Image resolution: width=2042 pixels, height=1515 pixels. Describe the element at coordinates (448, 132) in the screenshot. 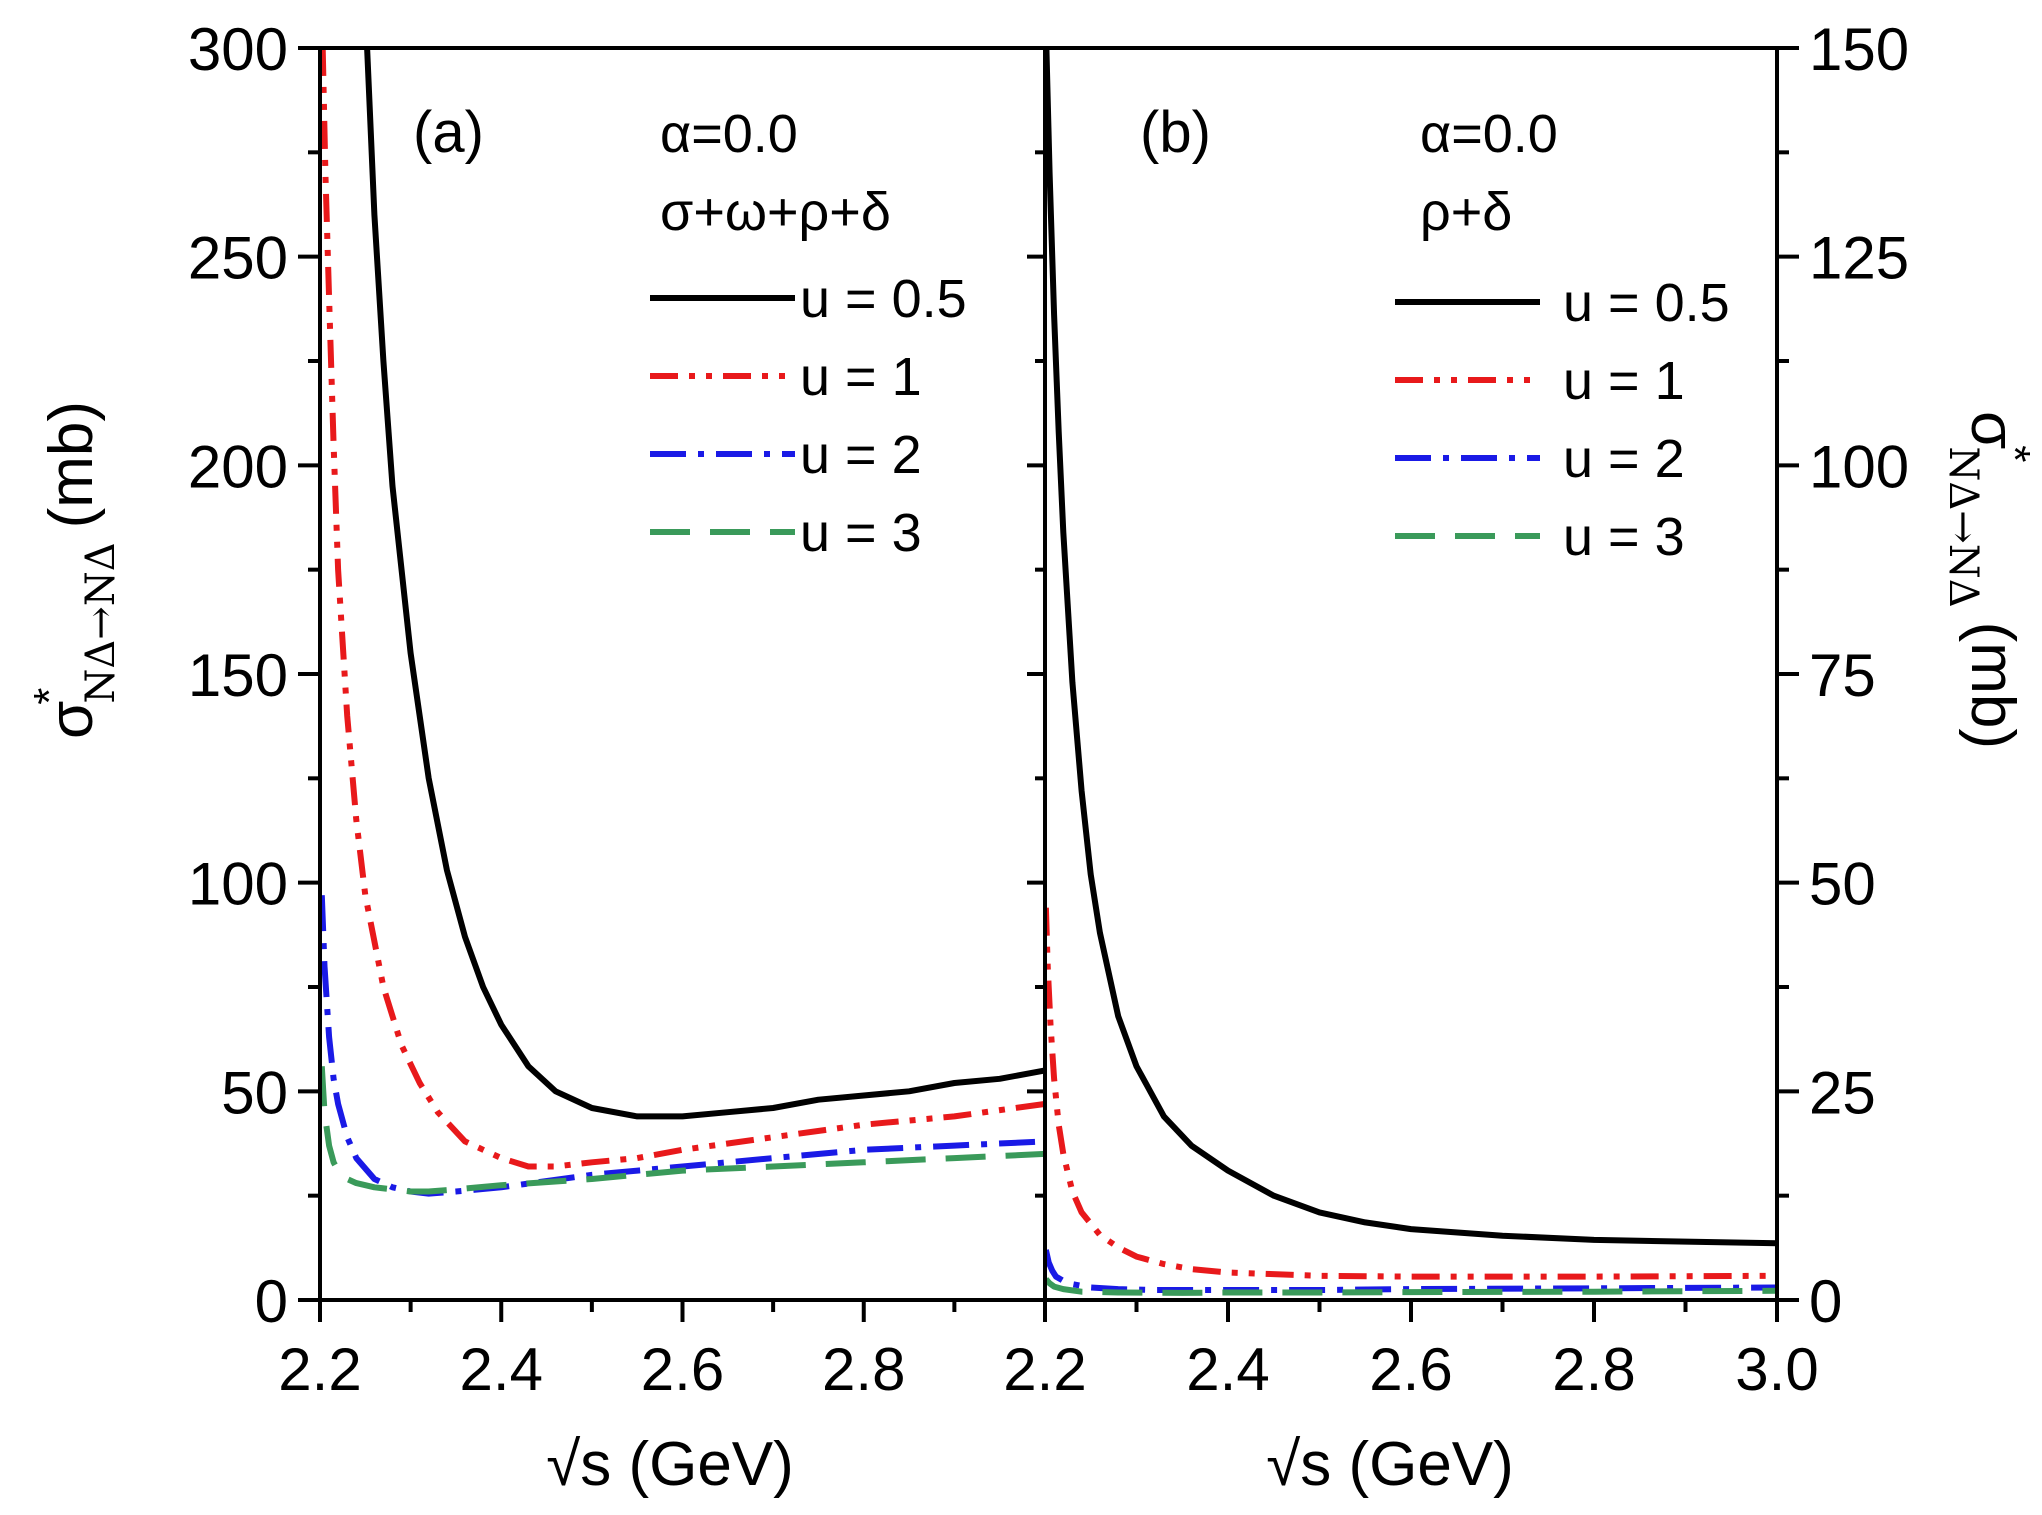

I see `panel-a-label: (a)` at that location.